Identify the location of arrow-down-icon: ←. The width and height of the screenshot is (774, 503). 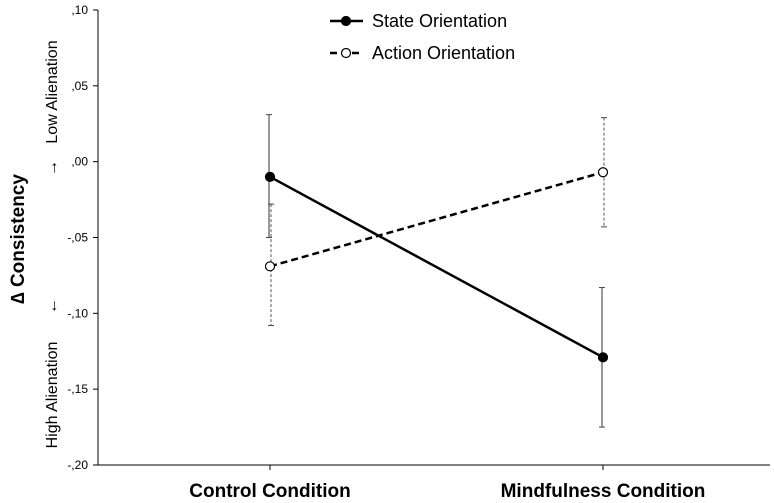
(52, 306).